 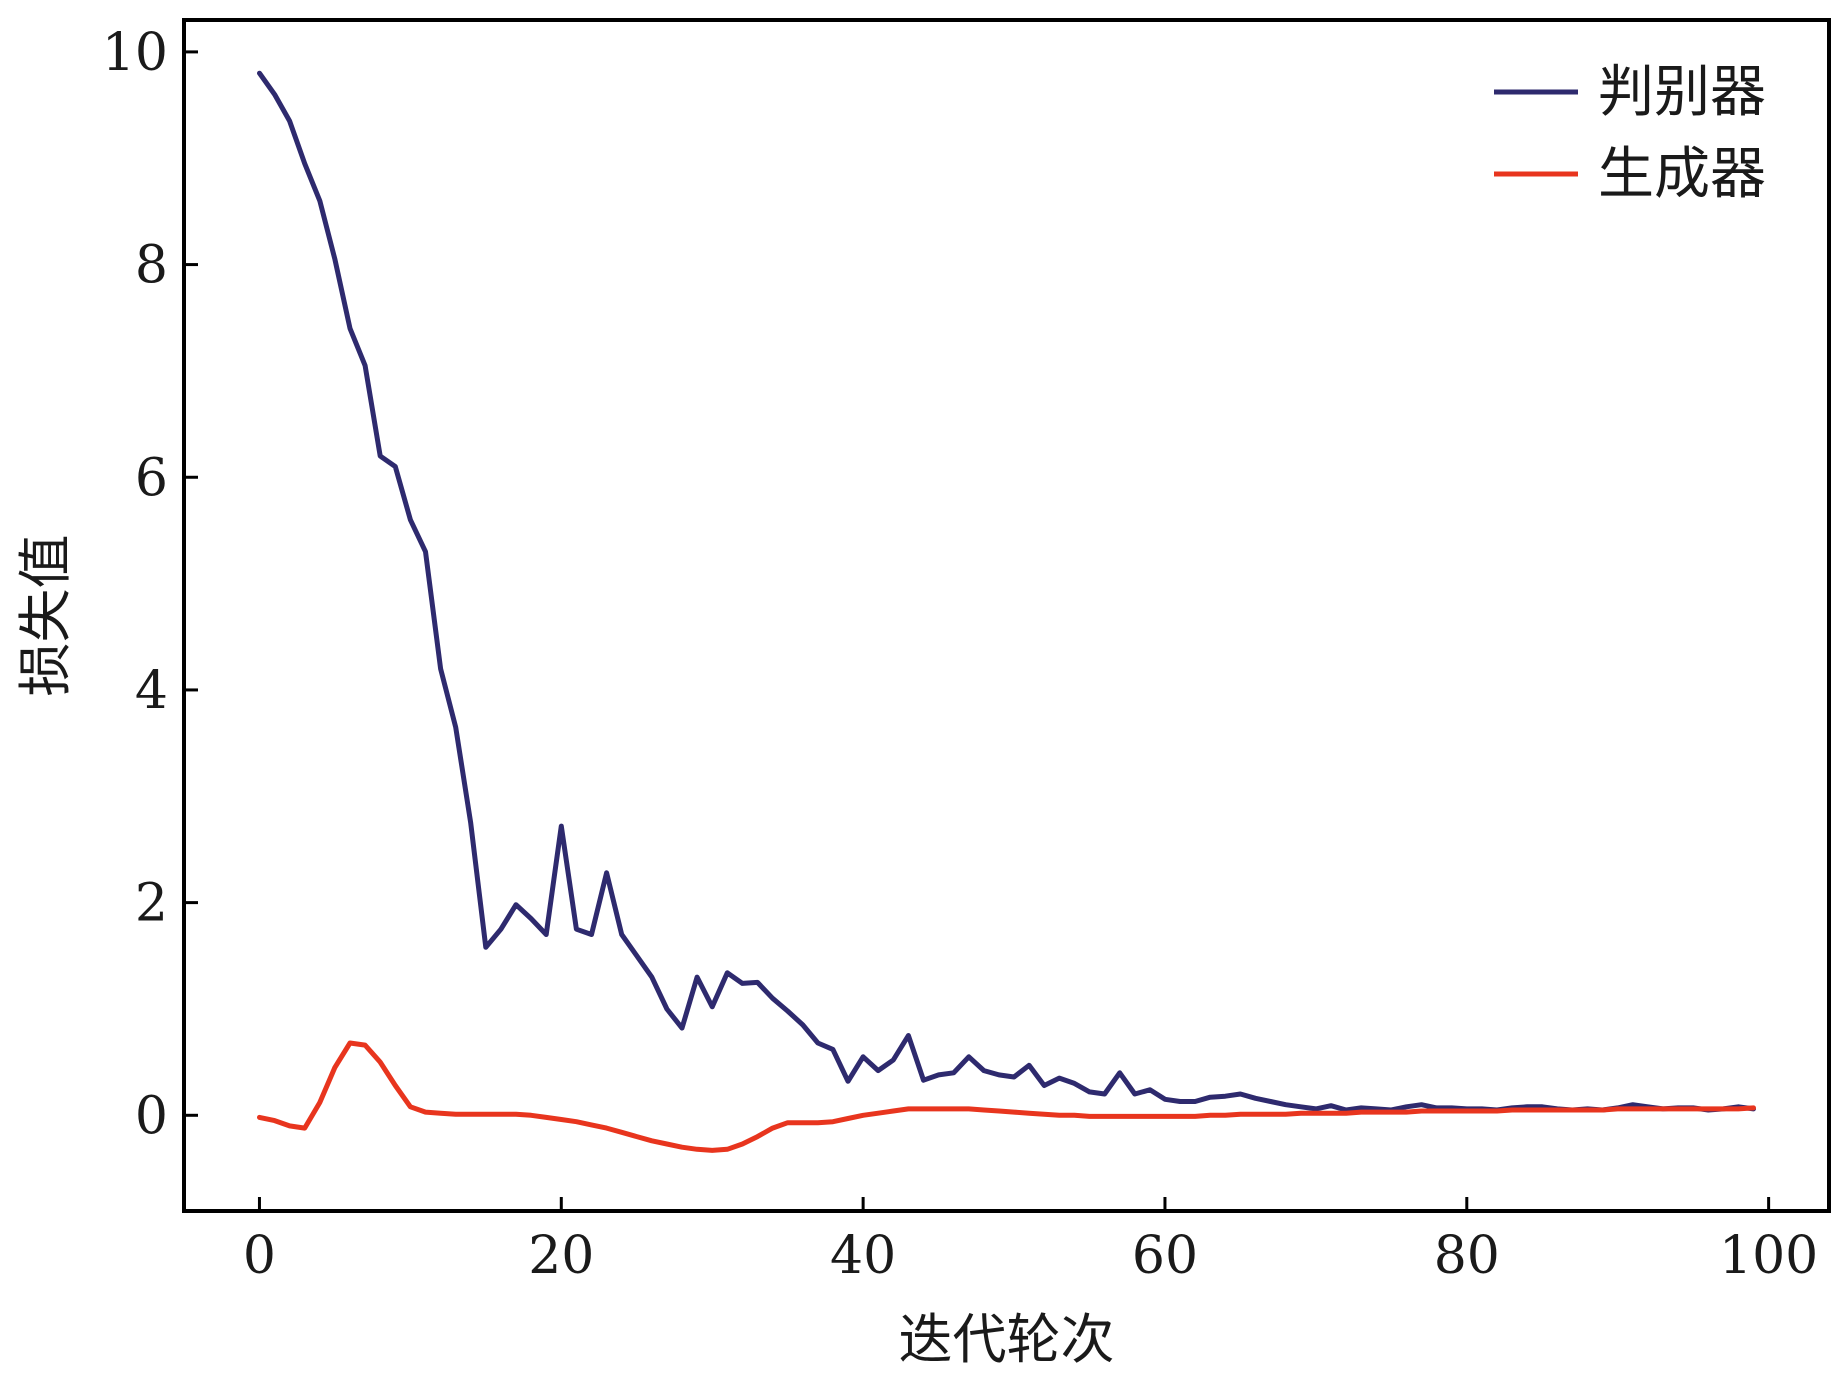 I want to click on y-tick-label: 6, so click(x=151, y=478).